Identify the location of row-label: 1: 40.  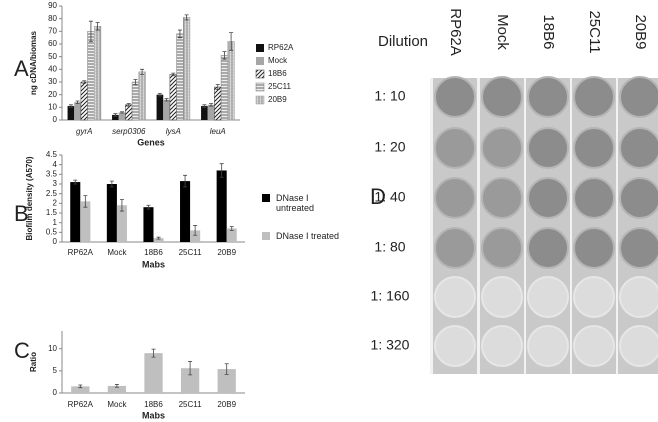
(389, 197).